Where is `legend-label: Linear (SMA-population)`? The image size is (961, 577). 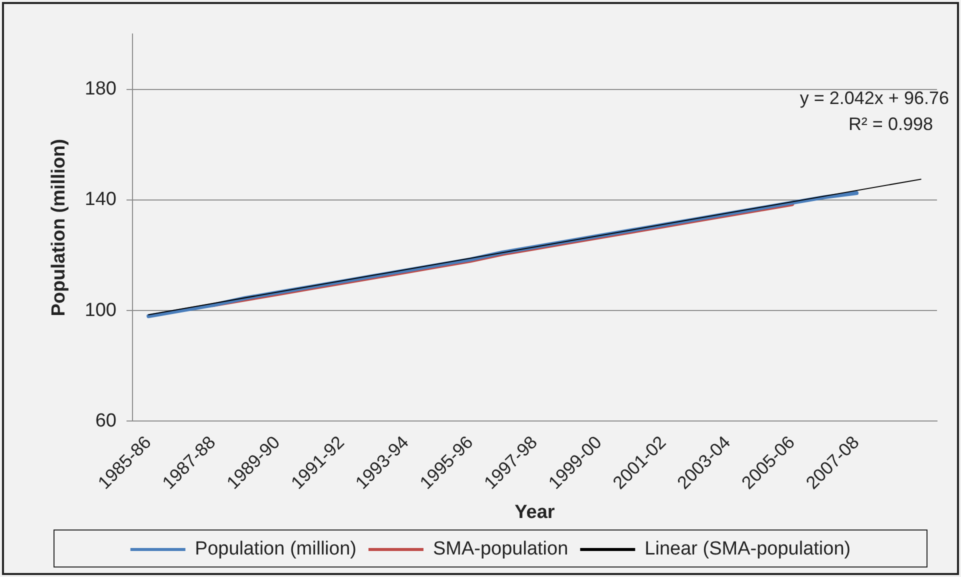 legend-label: Linear (SMA-population) is located at coordinates (747, 549).